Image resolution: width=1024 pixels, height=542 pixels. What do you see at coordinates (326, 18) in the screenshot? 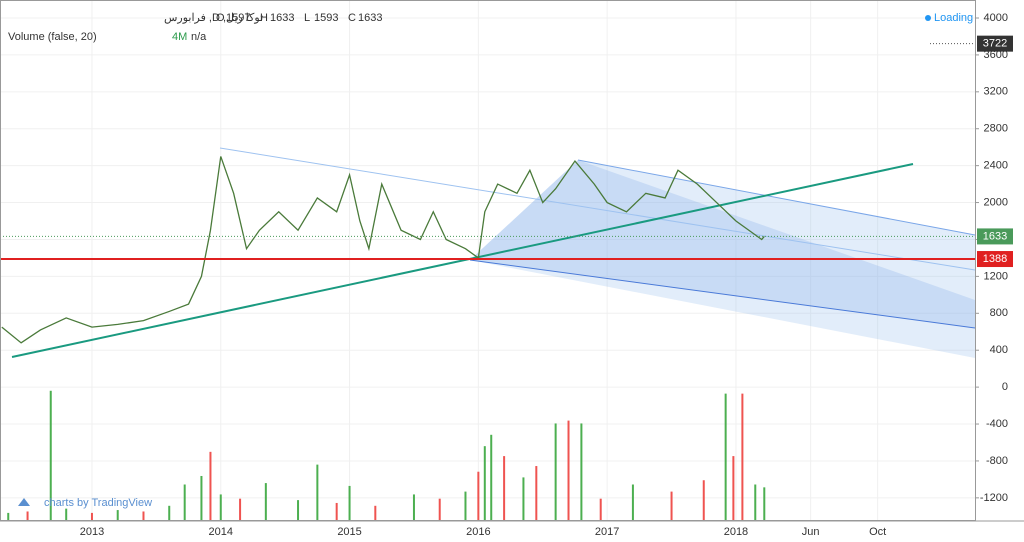
I see `ohlc-value: 1593` at bounding box center [326, 18].